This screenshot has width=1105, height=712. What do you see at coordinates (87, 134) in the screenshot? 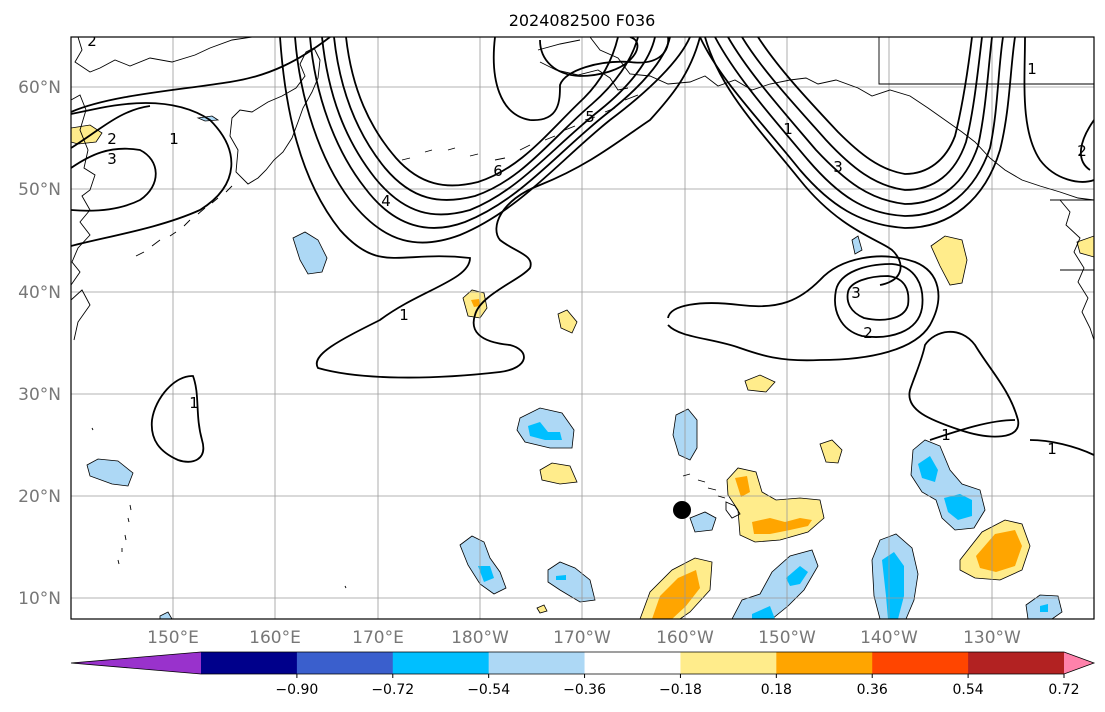
I see `anomaly-positive-kamchatka` at bounding box center [87, 134].